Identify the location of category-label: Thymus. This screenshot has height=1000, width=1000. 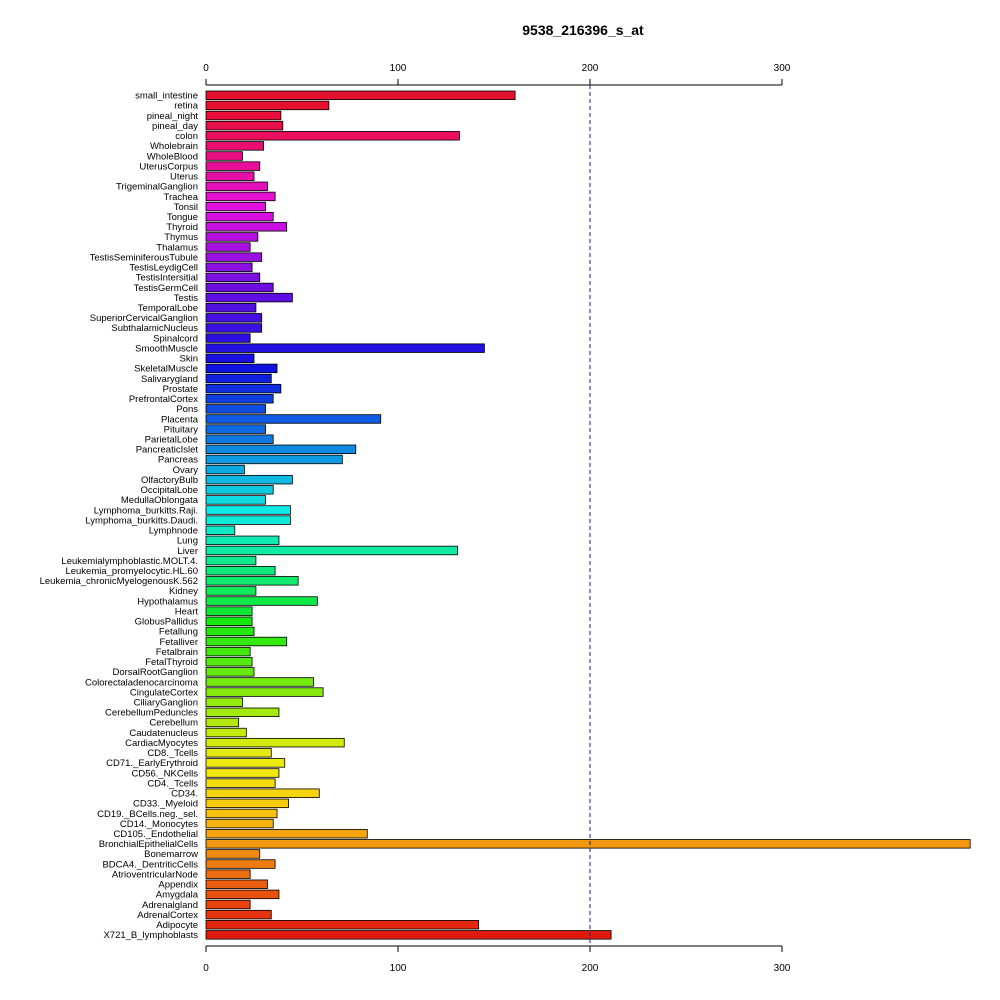
(181, 237).